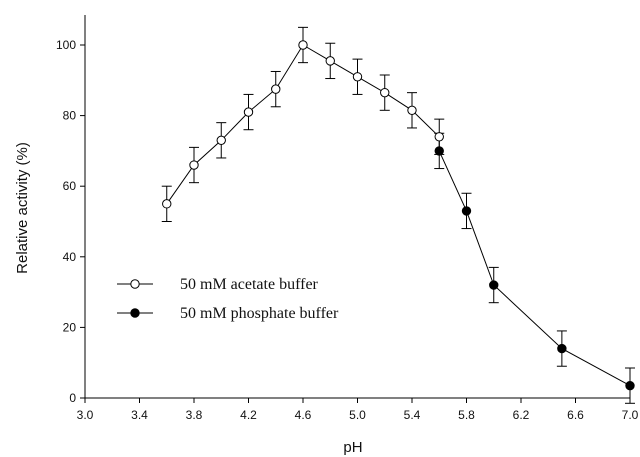 The width and height of the screenshot is (640, 457). I want to click on x-tick-label-5: 5.0, so click(357, 415).